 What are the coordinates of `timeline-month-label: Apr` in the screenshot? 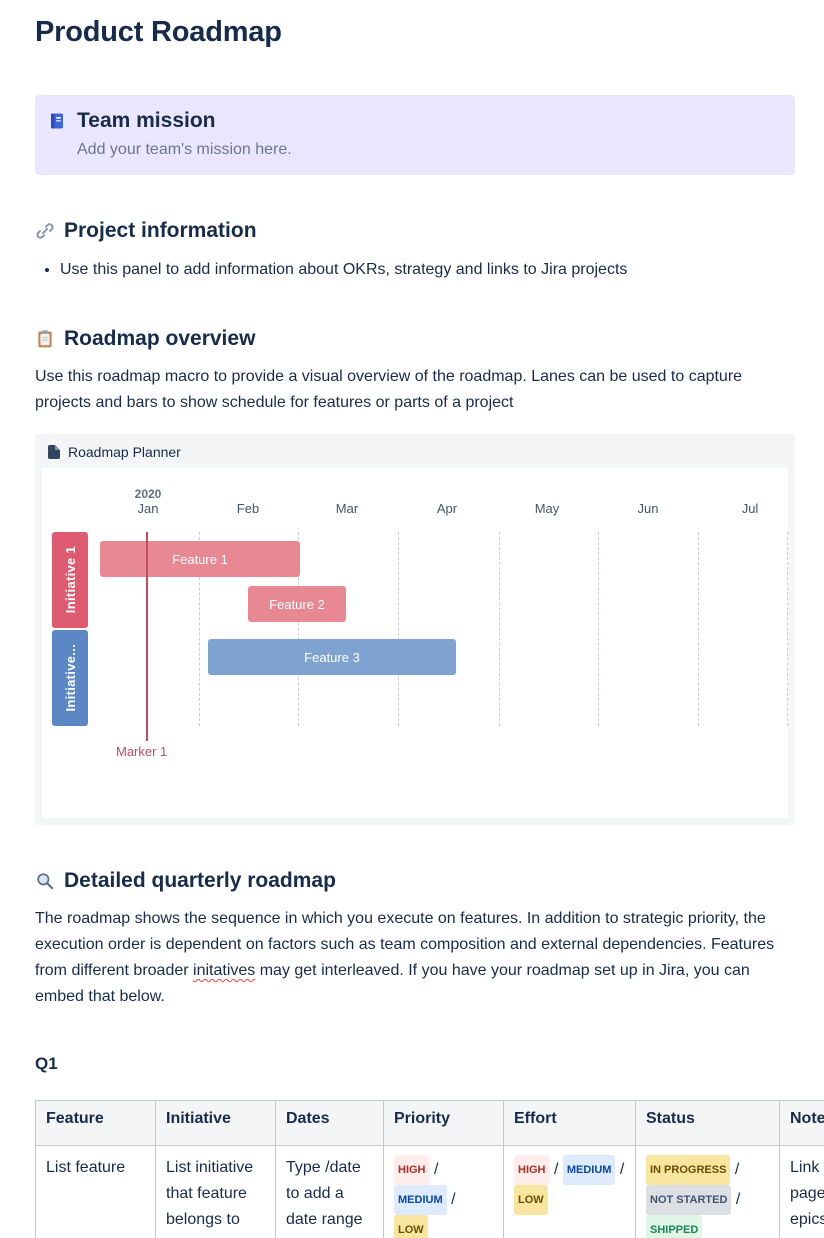 It's located at (447, 508).